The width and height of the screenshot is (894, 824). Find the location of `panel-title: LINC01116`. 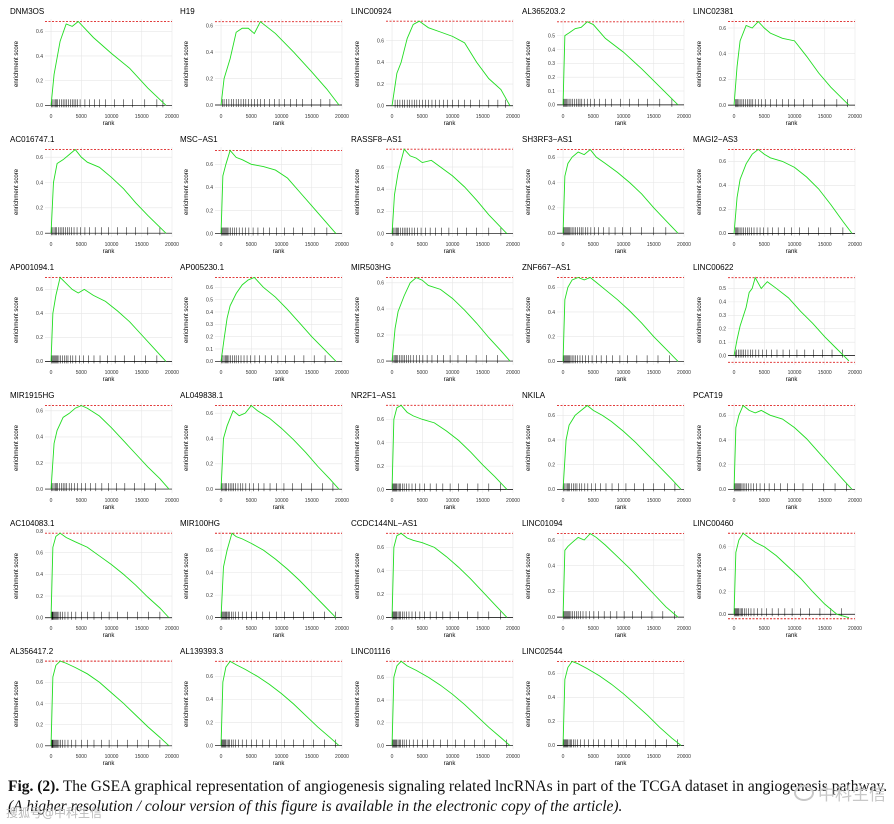

panel-title: LINC01116 is located at coordinates (371, 651).